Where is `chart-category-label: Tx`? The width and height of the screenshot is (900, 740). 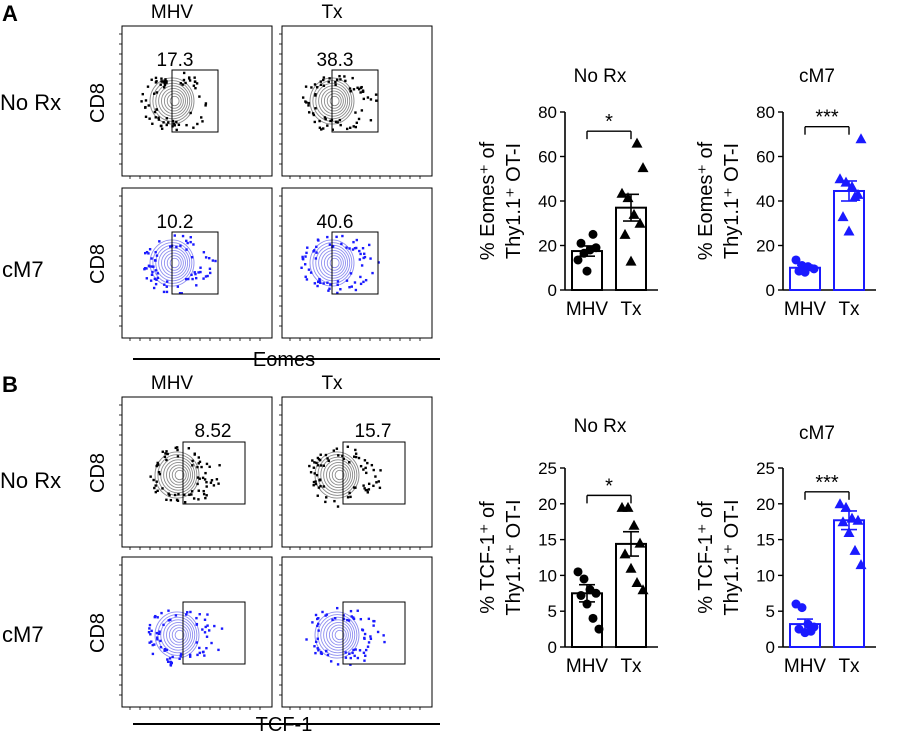
chart-category-label: Tx is located at coordinates (849, 309).